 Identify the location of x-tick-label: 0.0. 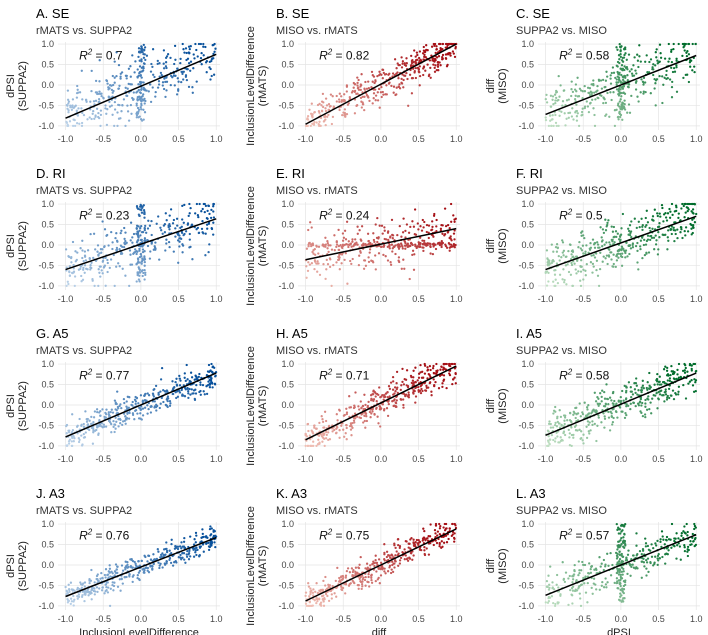
(381, 139).